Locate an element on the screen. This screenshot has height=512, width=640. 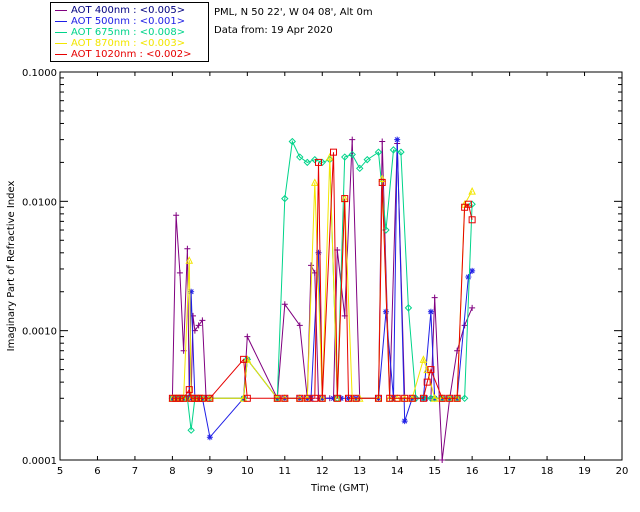
x-tick-label: 19 is located at coordinates (584, 471).